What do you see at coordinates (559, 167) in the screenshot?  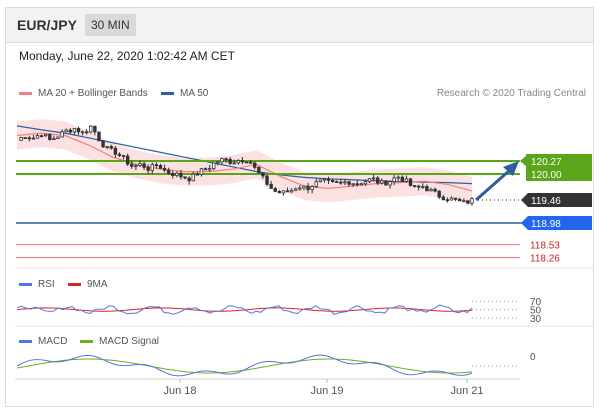 I see `resistance-tag-box` at bounding box center [559, 167].